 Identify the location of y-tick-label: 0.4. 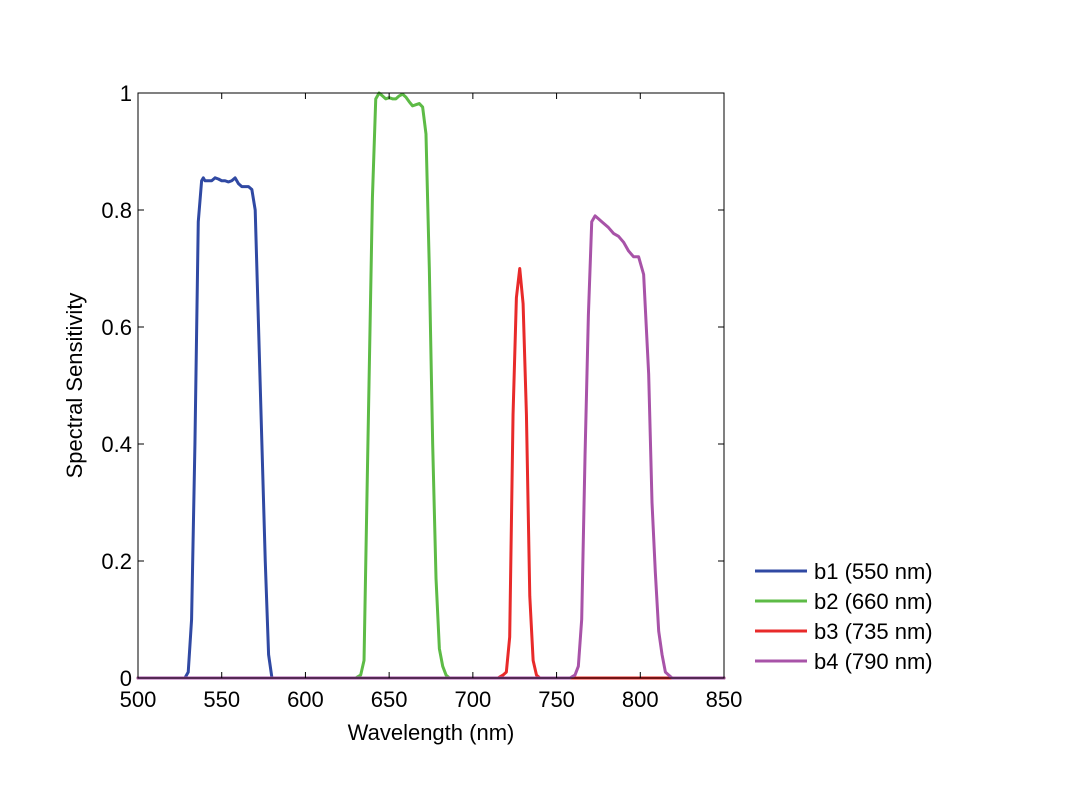
(116, 444).